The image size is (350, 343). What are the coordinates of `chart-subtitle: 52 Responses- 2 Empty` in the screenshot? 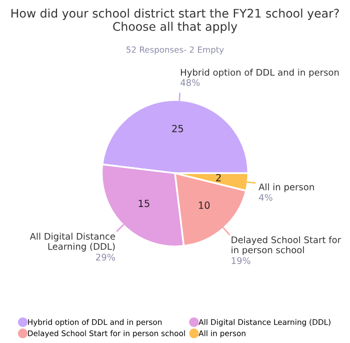 It's located at (175, 50).